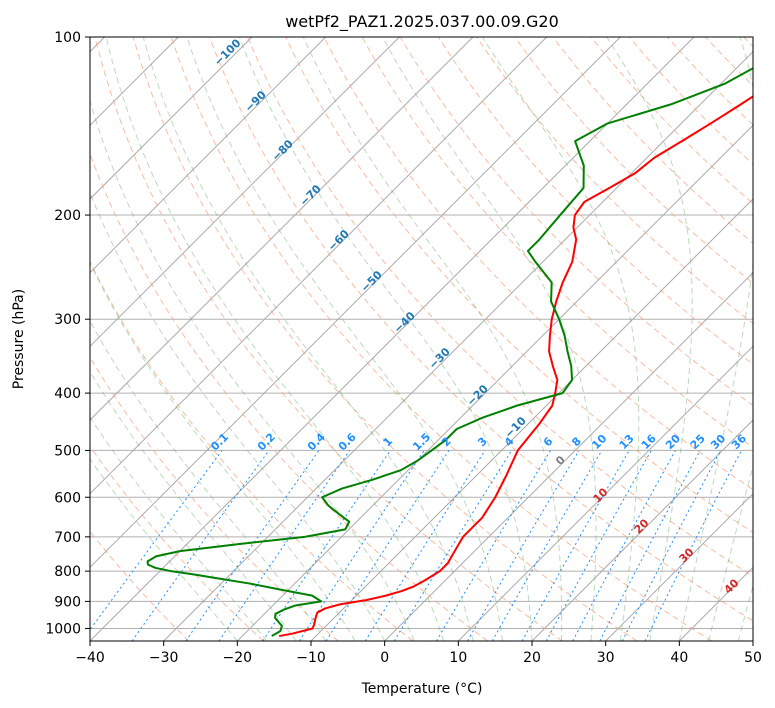 The image size is (775, 708). Describe the element at coordinates (90, 658) in the screenshot. I see `x-tick-label: −40` at that location.